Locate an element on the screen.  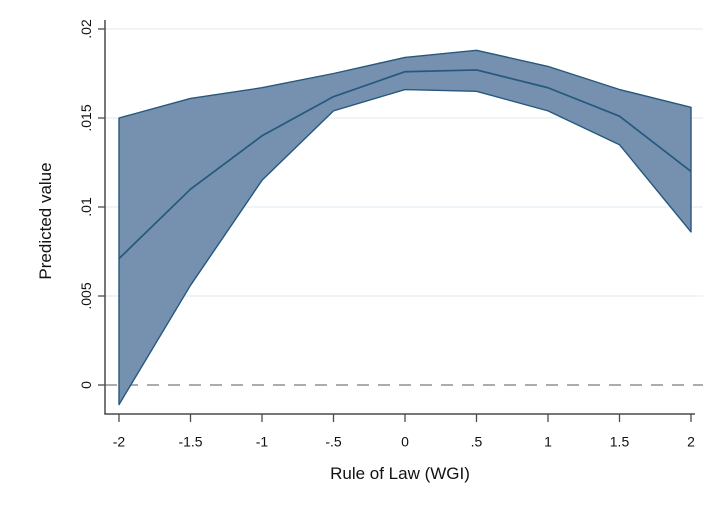
x-tick-label: 2 is located at coordinates (691, 441).